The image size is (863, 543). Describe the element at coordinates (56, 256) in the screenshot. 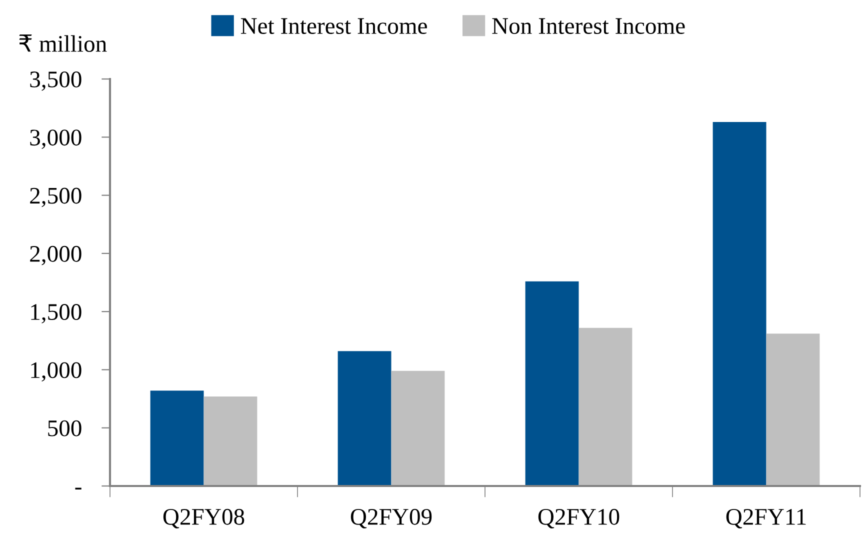

I see `y-tick-label: 2,000` at that location.